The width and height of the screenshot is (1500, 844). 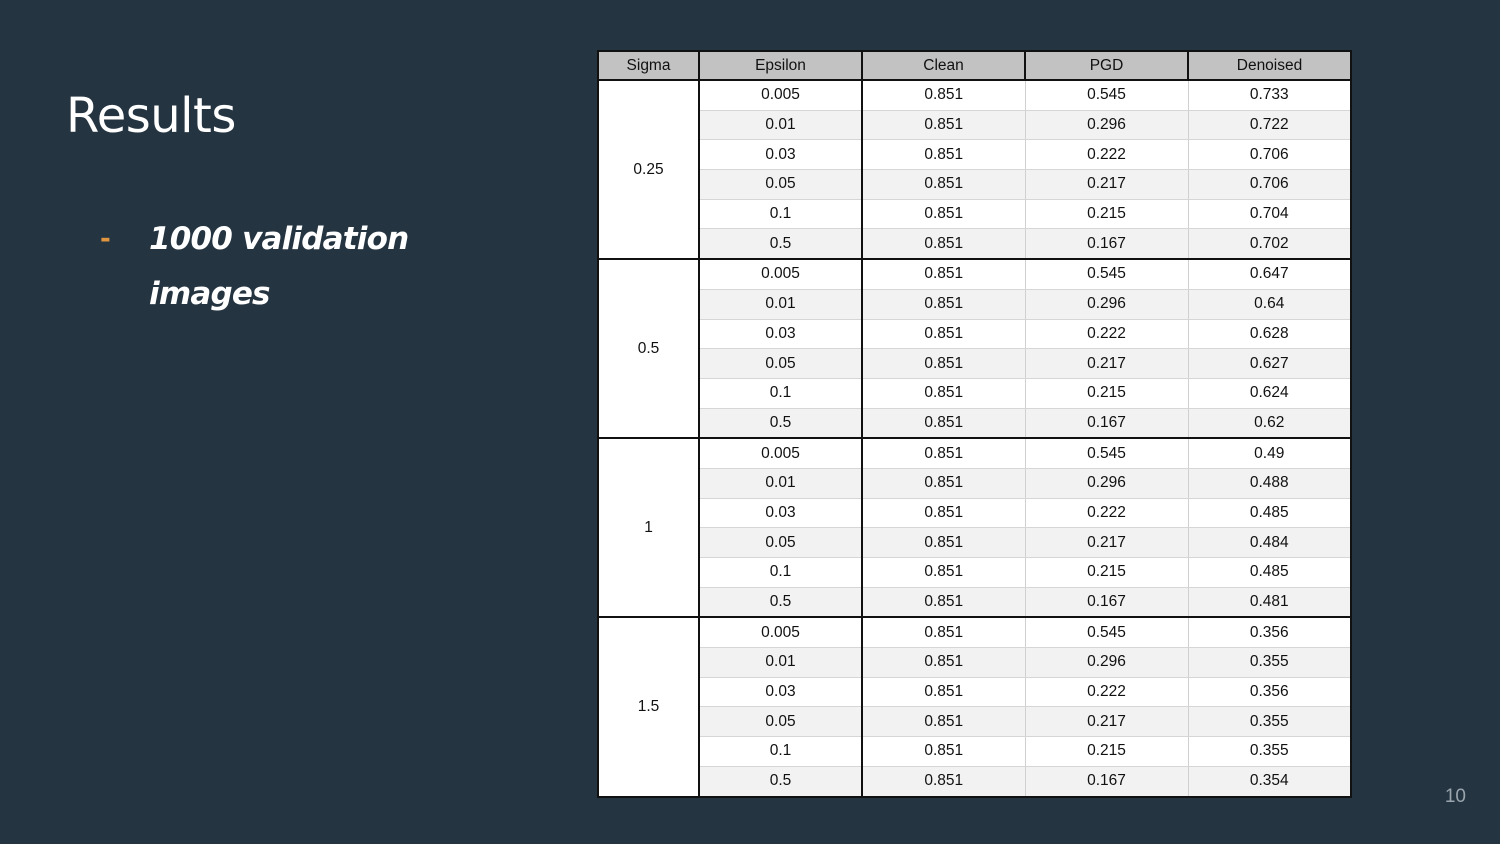 What do you see at coordinates (1270, 483) in the screenshot?
I see `denoised-cell: 0.488` at bounding box center [1270, 483].